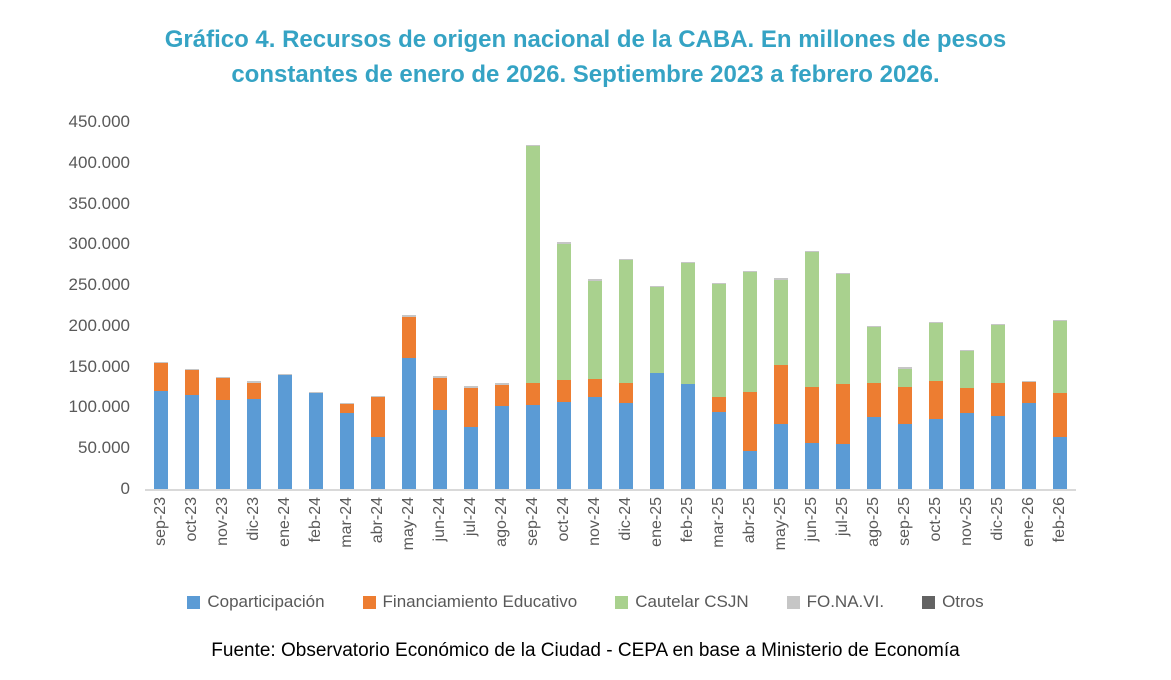 The width and height of the screenshot is (1171, 680). What do you see at coordinates (99, 325) in the screenshot?
I see `y-tick-label: 200.000` at bounding box center [99, 325].